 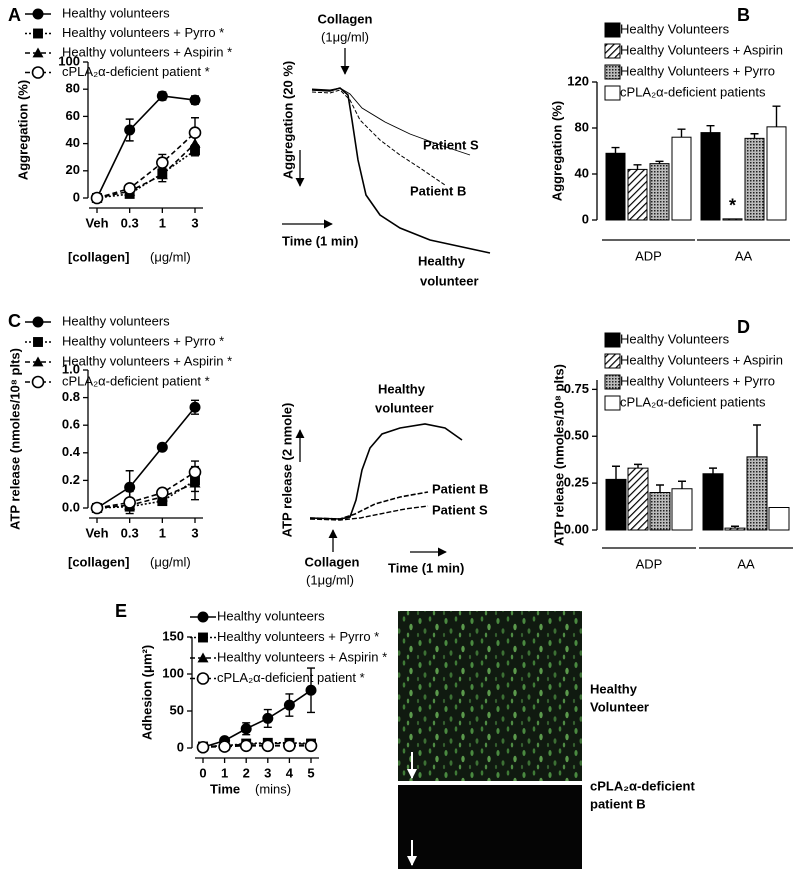 What do you see at coordinates (146, 692) in the screenshot?
I see `y-axis-label: Adhesion (μm²)` at bounding box center [146, 692].